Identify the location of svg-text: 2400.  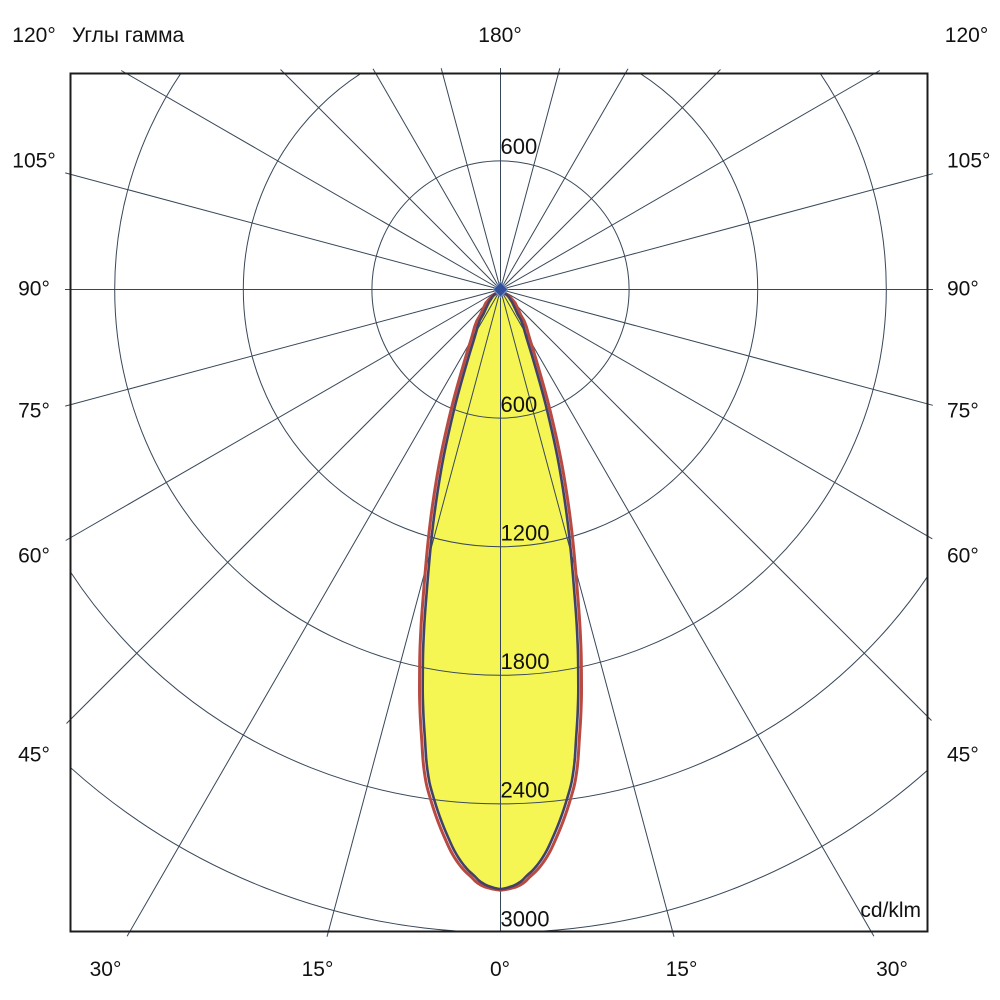
(525, 790).